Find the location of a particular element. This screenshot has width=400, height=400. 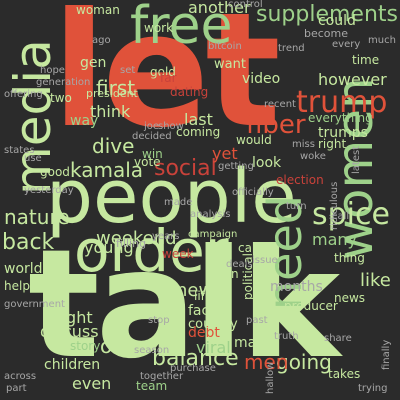

word-hope: hope is located at coordinates (52, 70).